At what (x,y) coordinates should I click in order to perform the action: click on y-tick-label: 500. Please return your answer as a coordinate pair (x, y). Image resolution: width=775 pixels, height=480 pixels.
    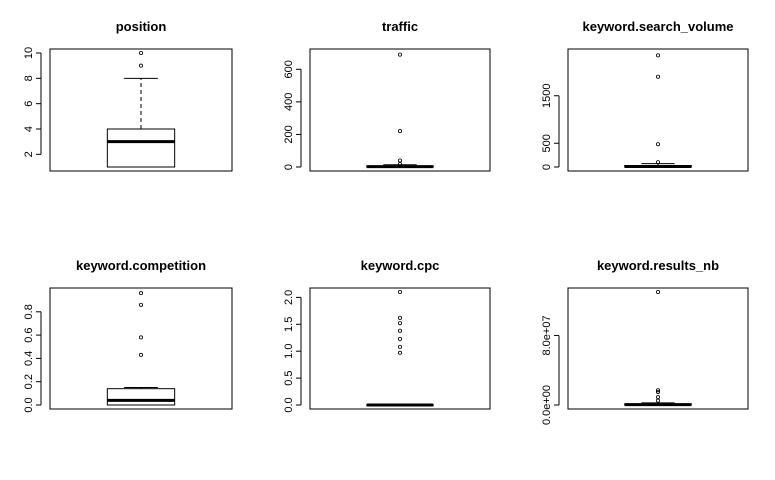
    Looking at the image, I should click on (547, 143).